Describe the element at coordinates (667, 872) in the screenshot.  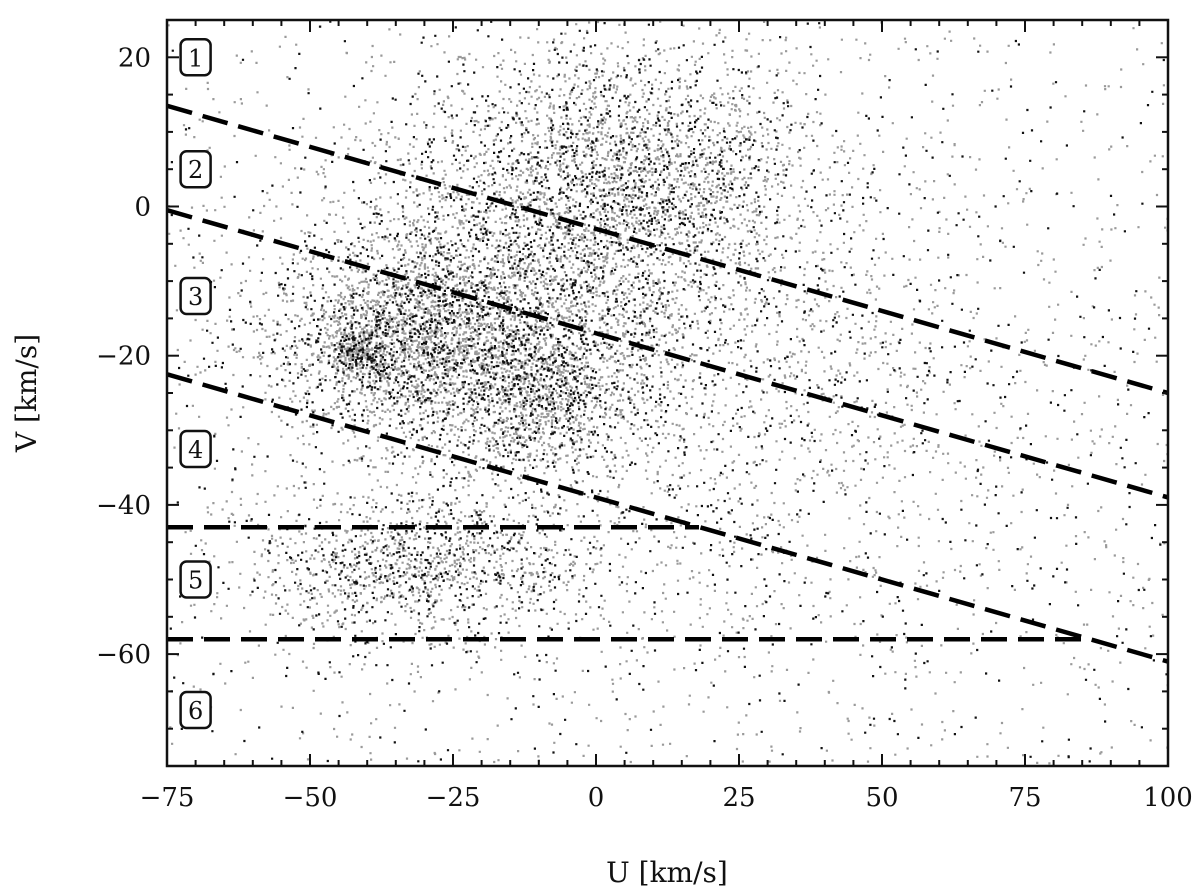
I see `x-axis-label: U [km/s]` at that location.